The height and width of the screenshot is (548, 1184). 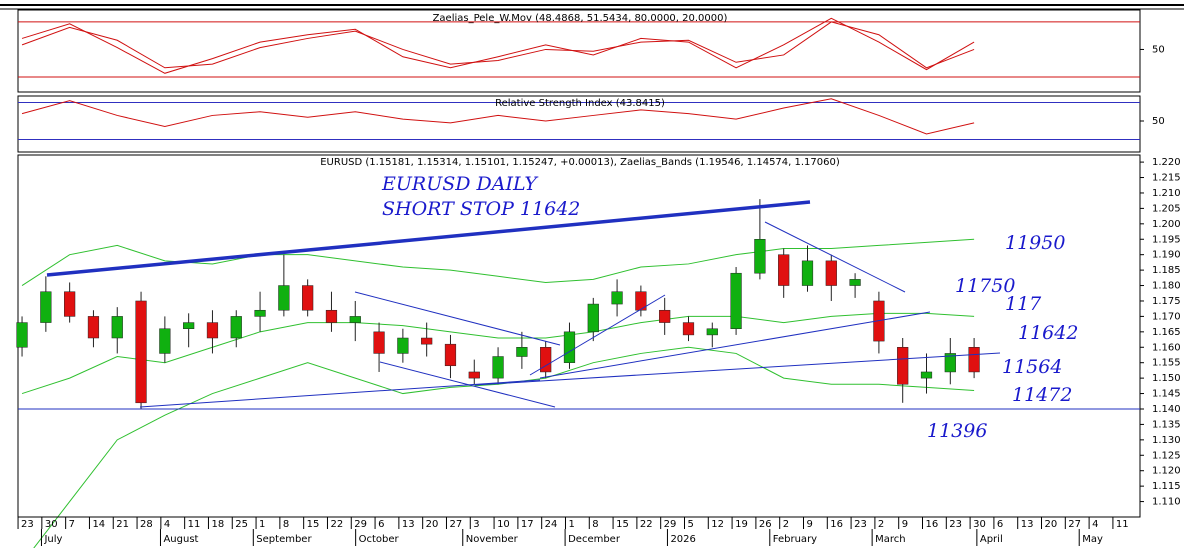 What do you see at coordinates (670, 524) in the screenshot?
I see `x-tick-label: 29` at bounding box center [670, 524].